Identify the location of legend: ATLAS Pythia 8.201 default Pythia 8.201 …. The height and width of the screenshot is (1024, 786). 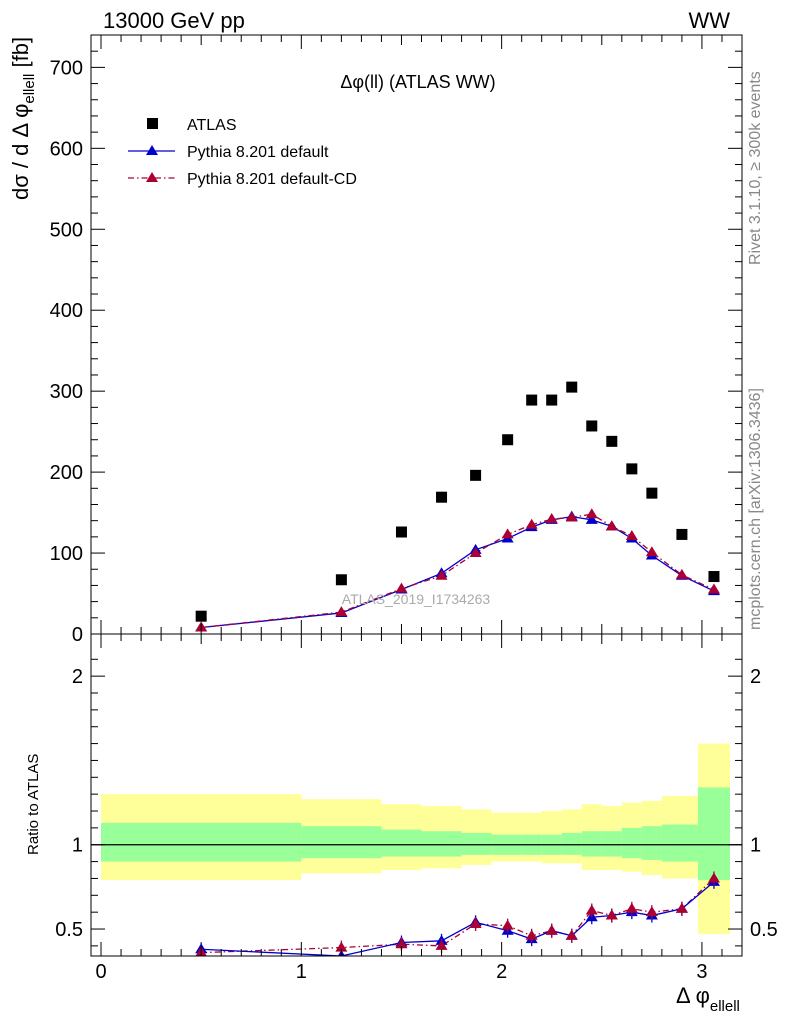
(242, 152).